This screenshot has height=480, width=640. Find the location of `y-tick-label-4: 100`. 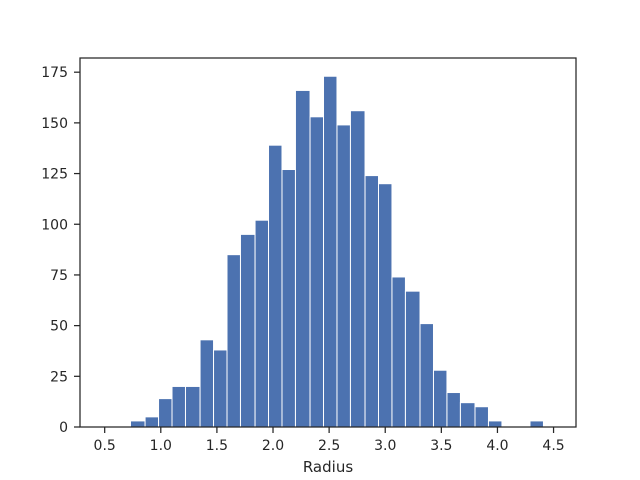

y-tick-label-4: 100 is located at coordinates (54, 225).